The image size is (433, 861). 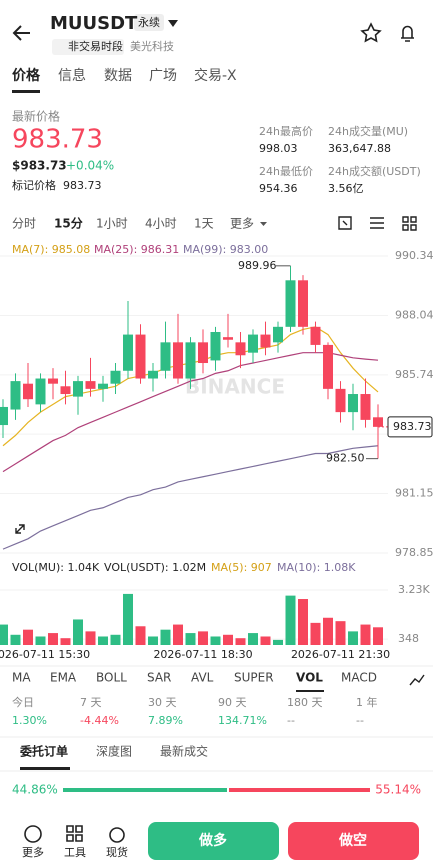 I want to click on perf-label: 7 天, so click(x=91, y=702).